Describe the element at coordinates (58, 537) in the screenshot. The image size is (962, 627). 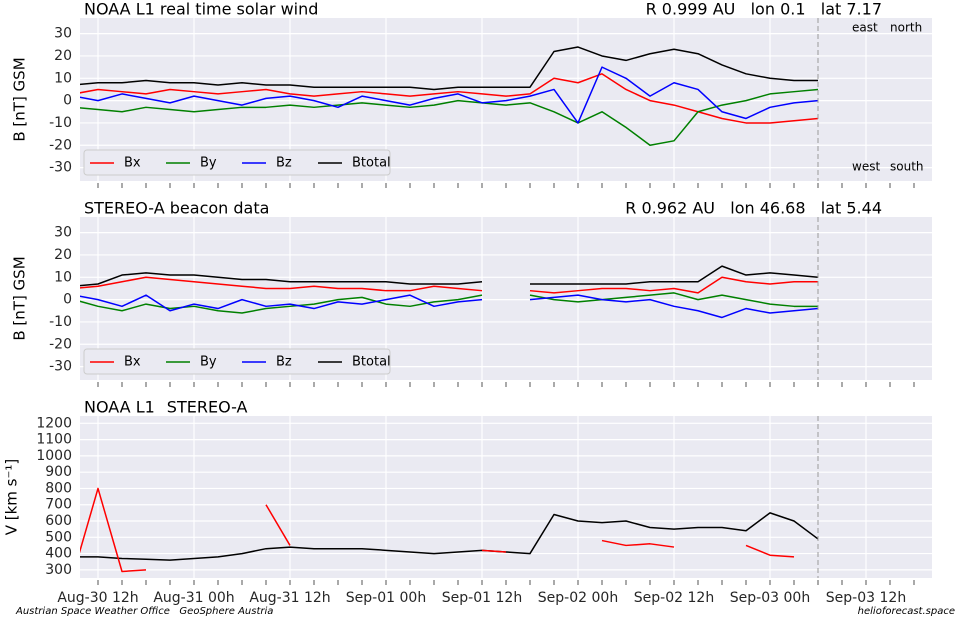
I see `y-tick-label: 500` at that location.